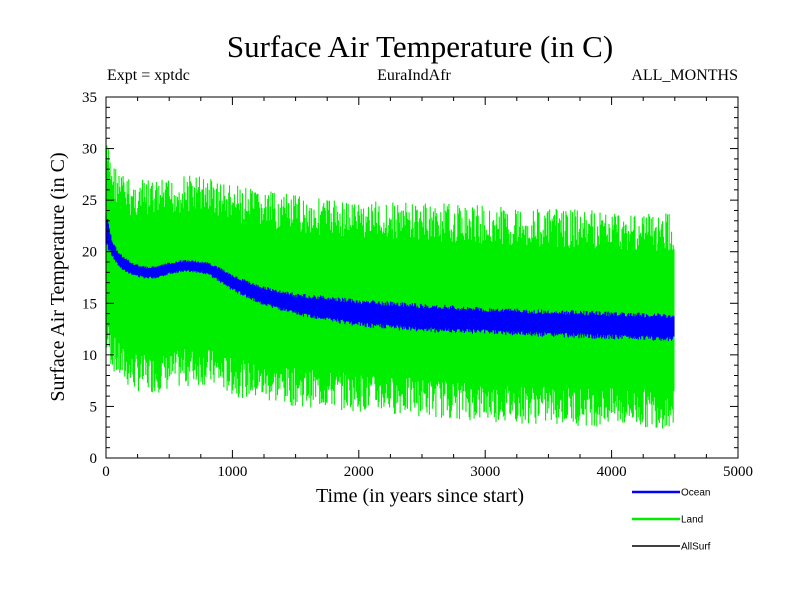  Describe the element at coordinates (89, 201) in the screenshot. I see `y-tick-label: 25` at that location.